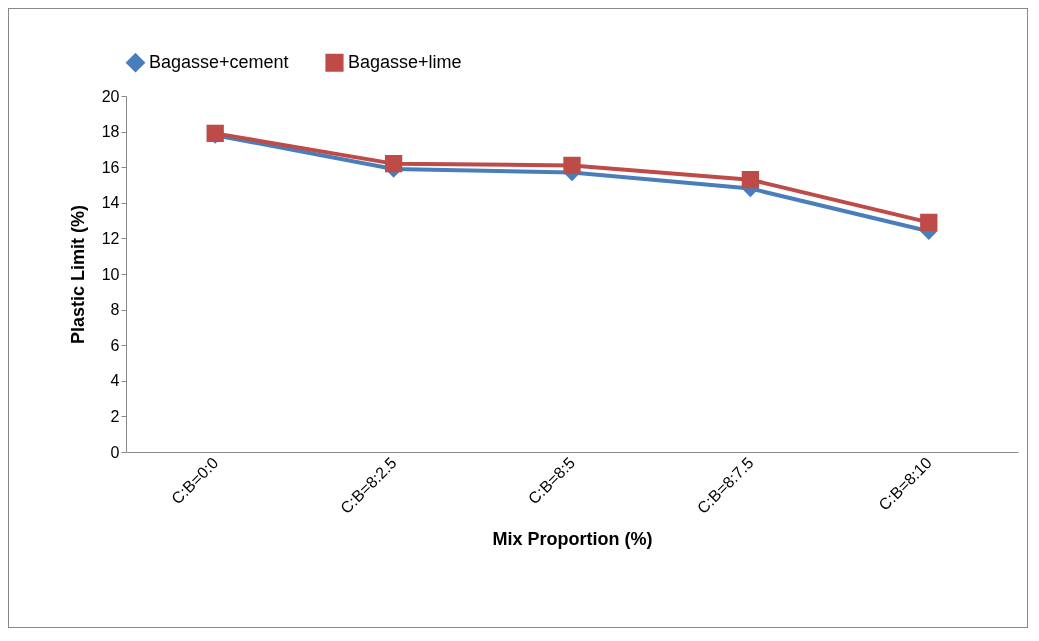  Describe the element at coordinates (110, 238) in the screenshot. I see `y-tick-label: 12` at that location.